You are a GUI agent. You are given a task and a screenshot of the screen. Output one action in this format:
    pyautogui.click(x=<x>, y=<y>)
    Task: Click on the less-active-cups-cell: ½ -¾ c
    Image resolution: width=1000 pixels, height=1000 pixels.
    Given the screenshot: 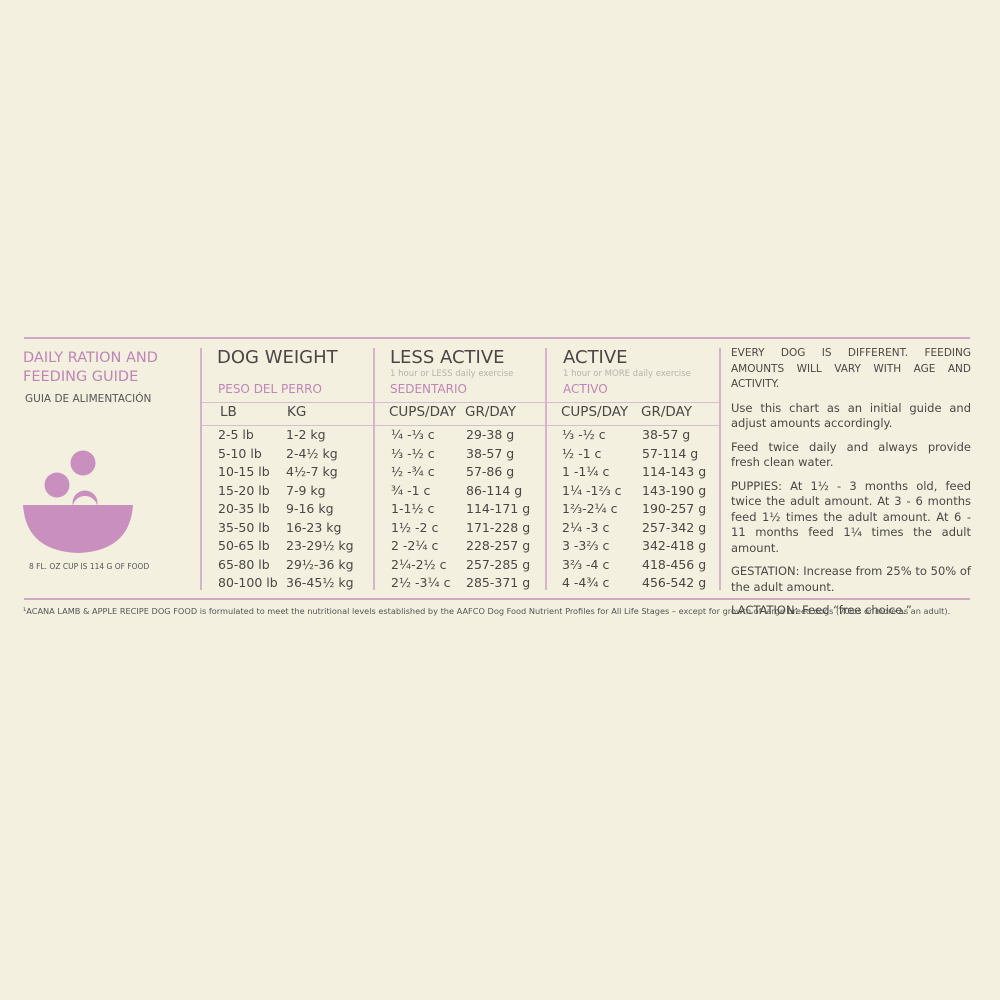 What is the action you would take?
    pyautogui.click(x=413, y=471)
    